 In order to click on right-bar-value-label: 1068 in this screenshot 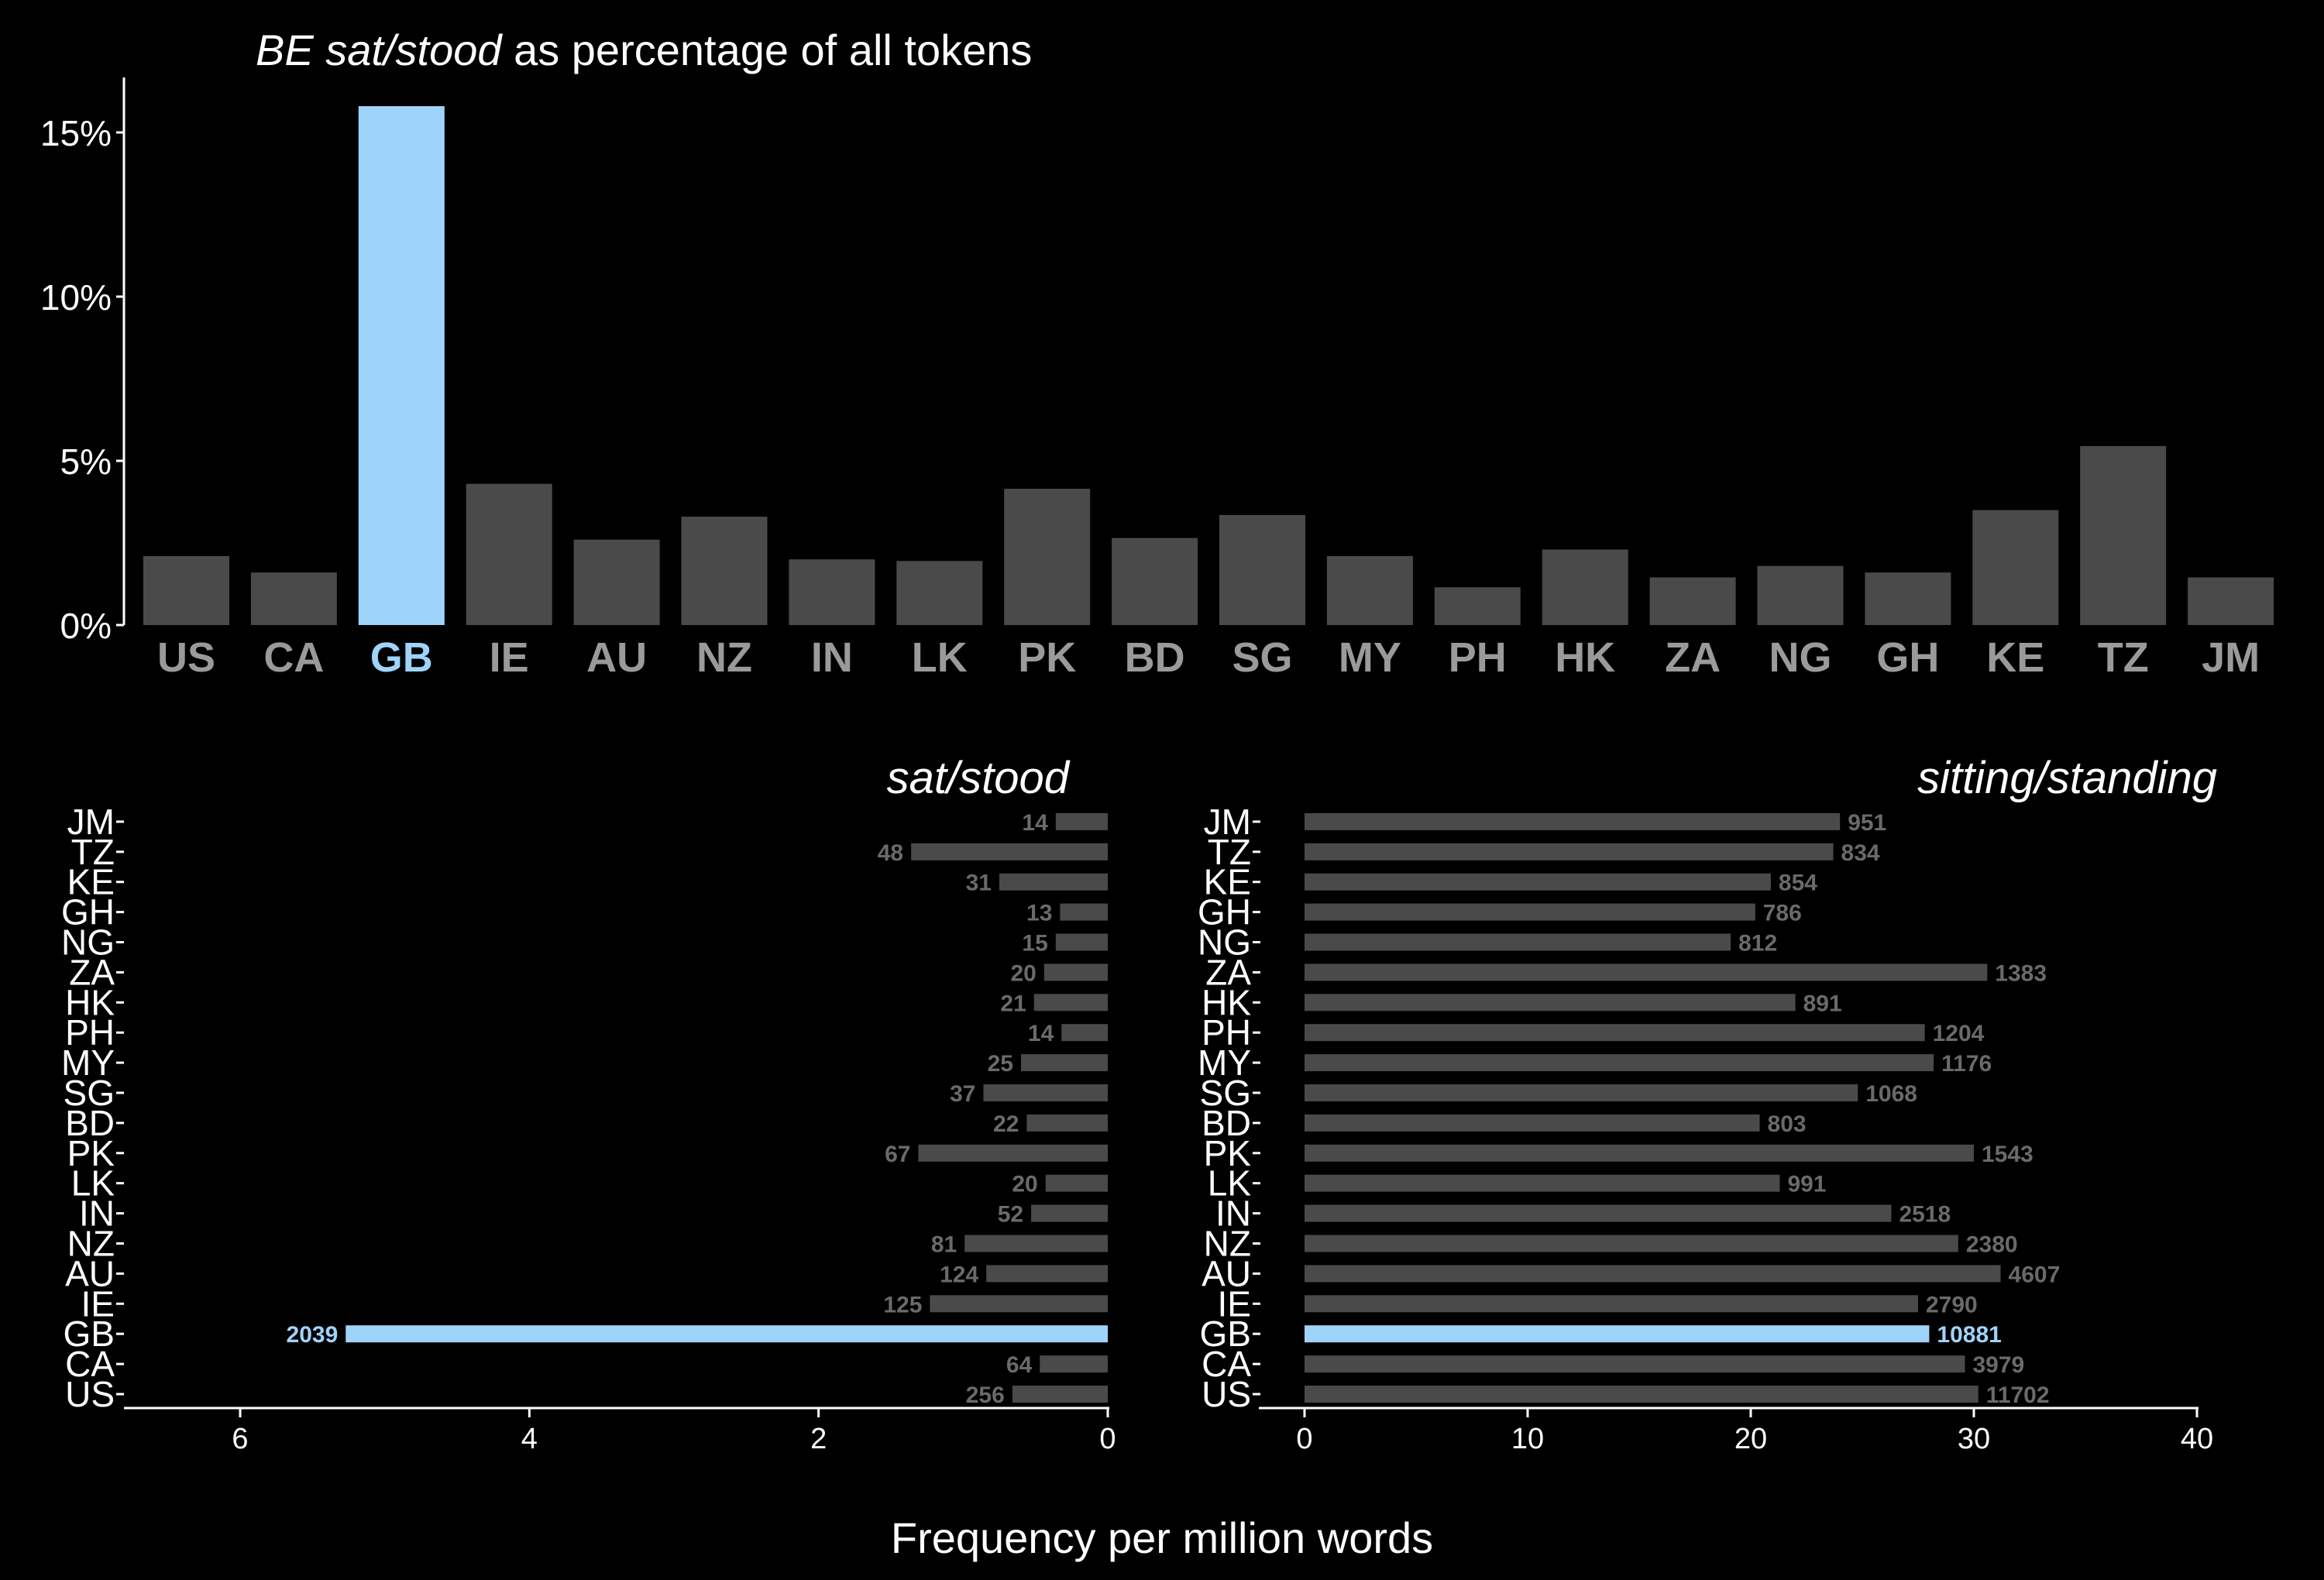, I will do `click(1891, 1094)`.